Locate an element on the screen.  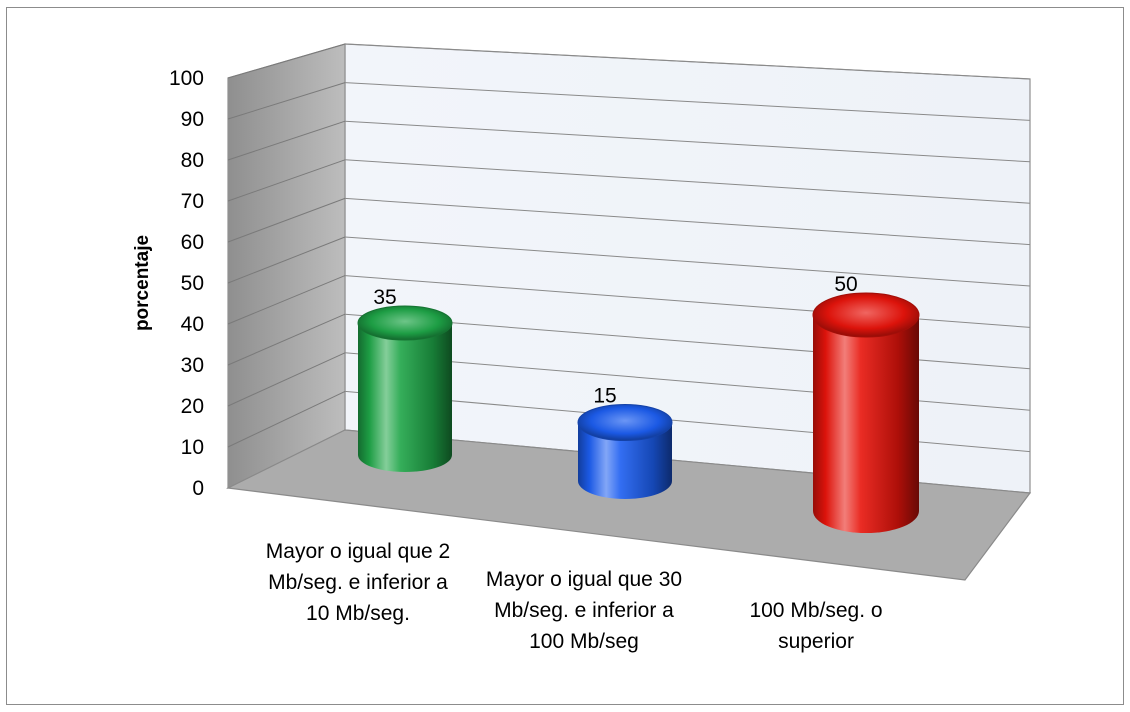
y-tick-label: 80 is located at coordinates (192, 160).